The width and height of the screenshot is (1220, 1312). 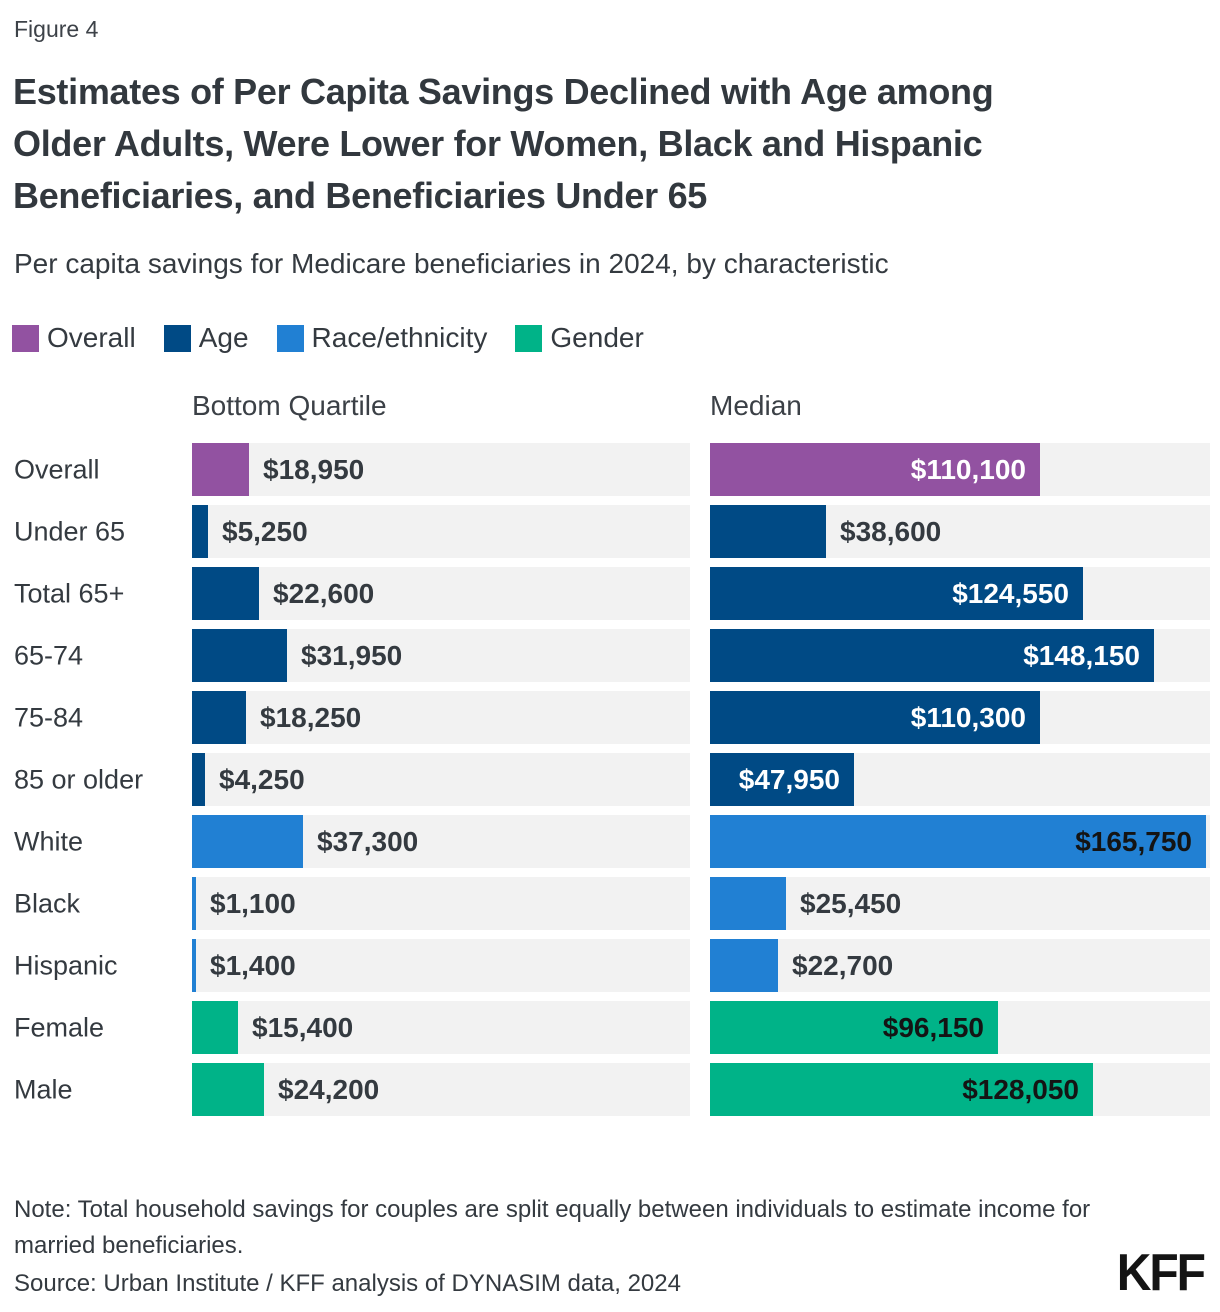 I want to click on legend-swatch-race, so click(x=290, y=338).